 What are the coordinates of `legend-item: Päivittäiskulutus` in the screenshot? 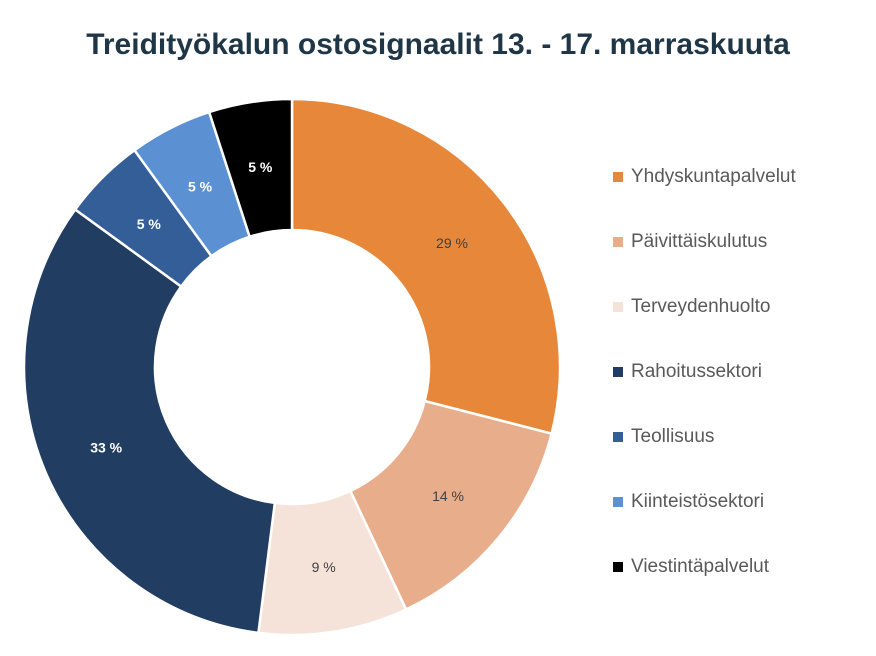 It's located at (690, 242).